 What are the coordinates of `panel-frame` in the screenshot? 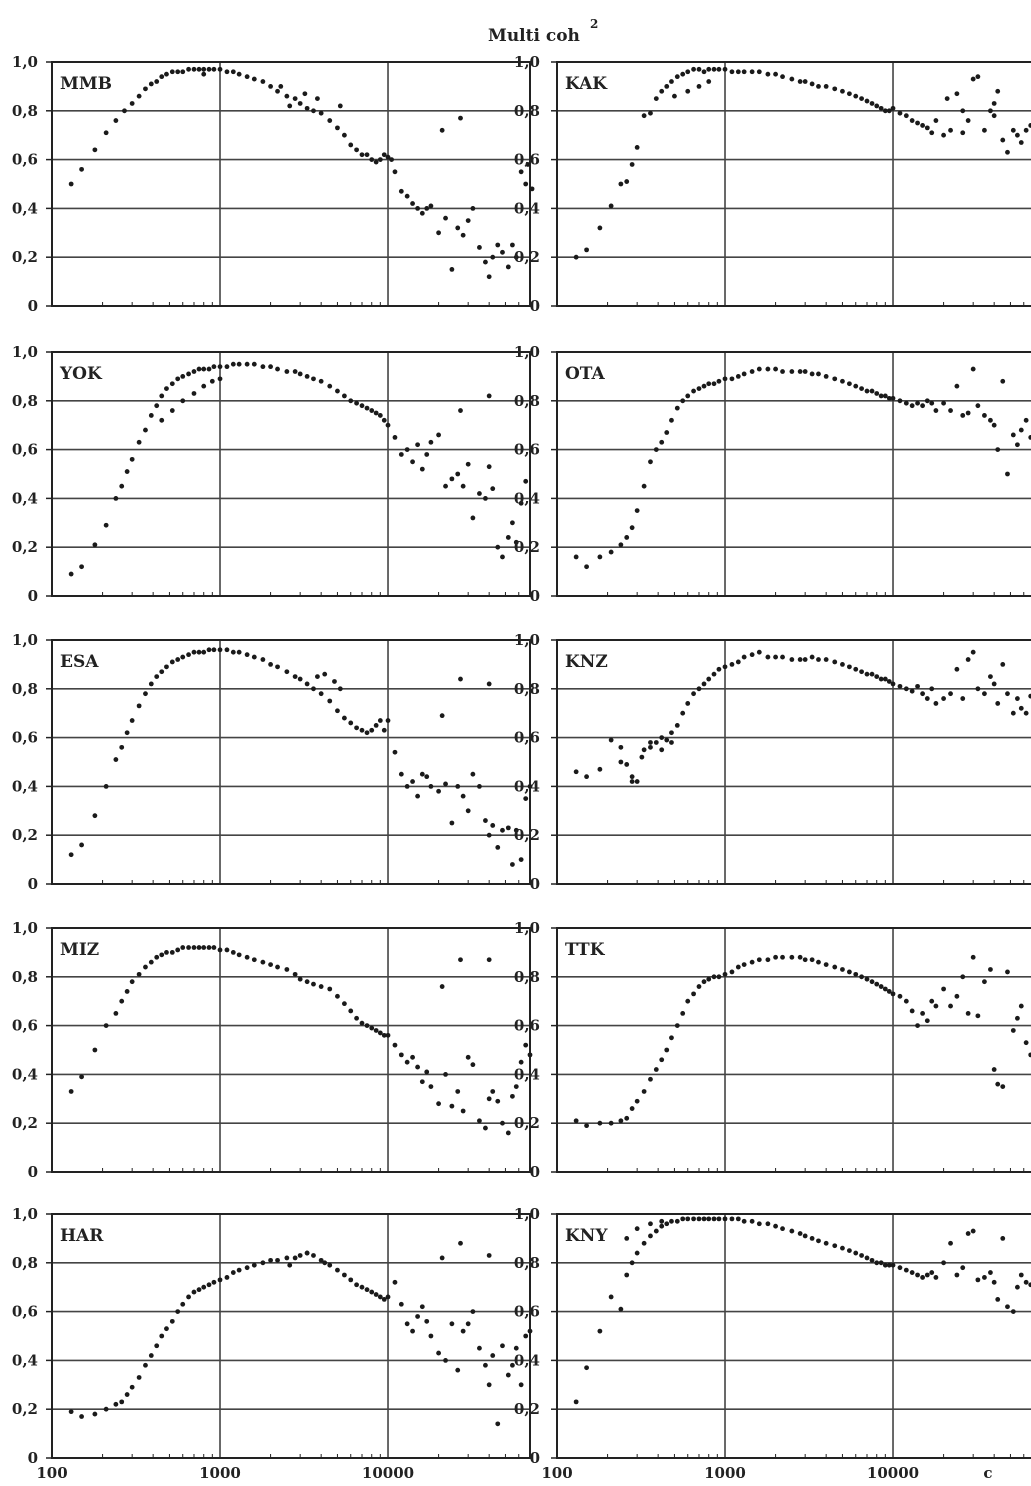 It's located at (291, 1050).